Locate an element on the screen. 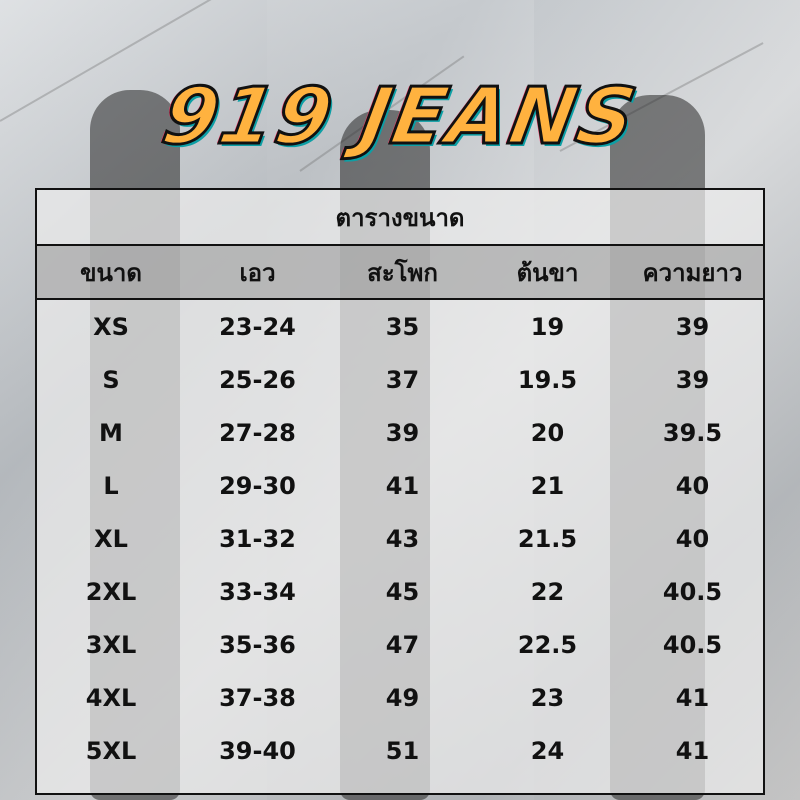 The height and width of the screenshot is (800, 800). cell-hip: 39 is located at coordinates (402, 432).